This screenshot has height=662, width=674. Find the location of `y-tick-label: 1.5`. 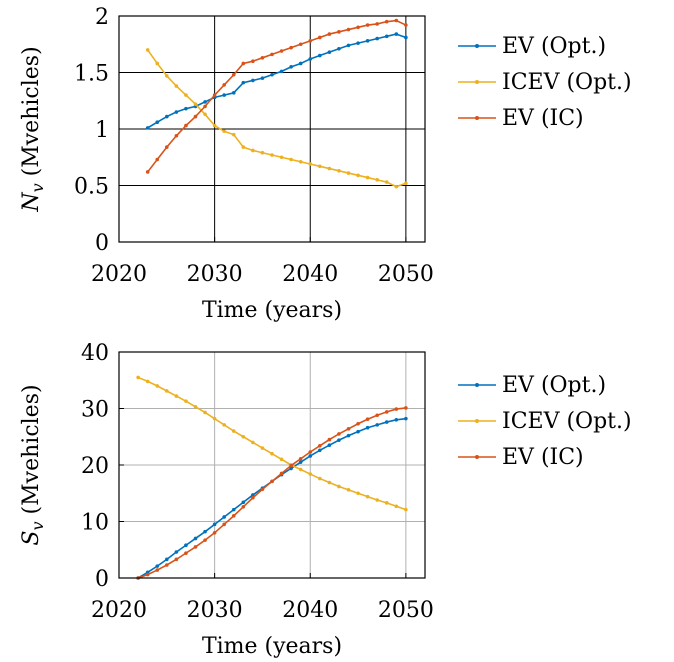

y-tick-label: 1.5 is located at coordinates (91, 74).